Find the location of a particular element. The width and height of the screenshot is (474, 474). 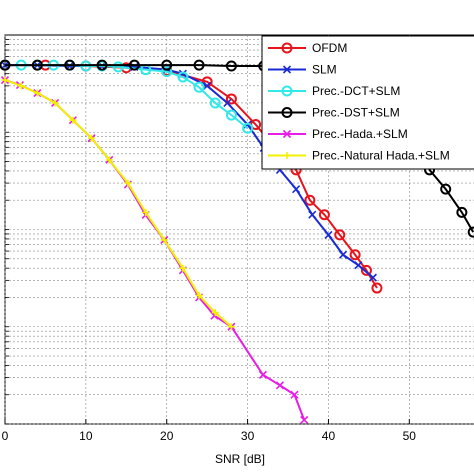

legend-label: SLM is located at coordinates (324, 70).